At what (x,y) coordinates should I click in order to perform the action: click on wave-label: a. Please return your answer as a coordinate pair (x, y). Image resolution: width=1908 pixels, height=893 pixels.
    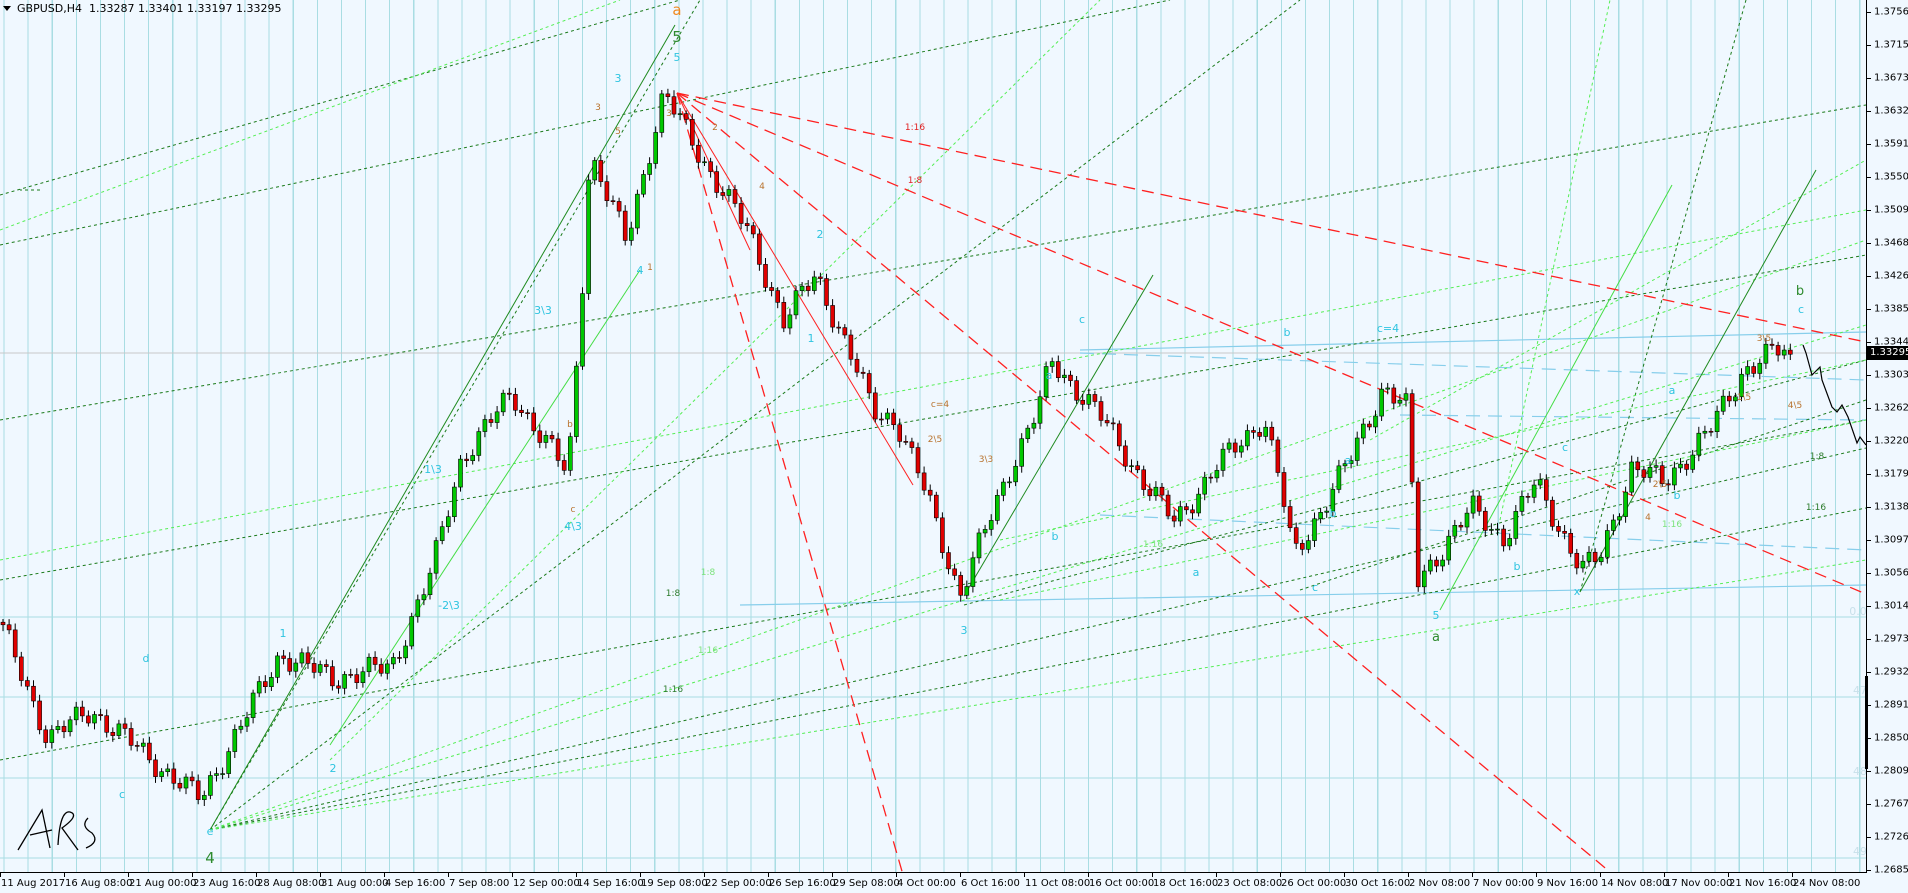
    Looking at the image, I should click on (677, 10).